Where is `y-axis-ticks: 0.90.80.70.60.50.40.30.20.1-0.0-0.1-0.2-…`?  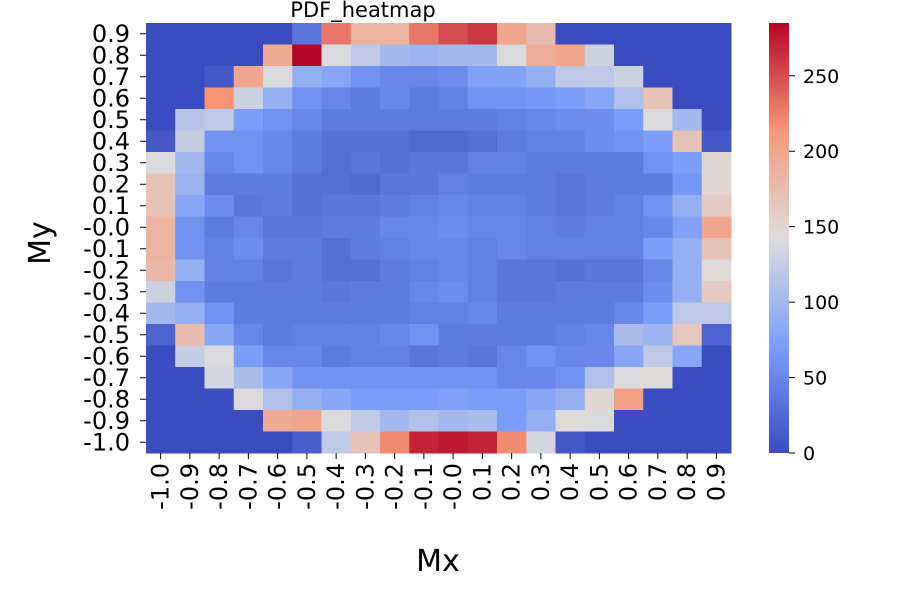
y-axis-ticks: 0.90.80.70.60.50.40.30.20.1-0.0-0.1-0.2-… is located at coordinates (114, 238).